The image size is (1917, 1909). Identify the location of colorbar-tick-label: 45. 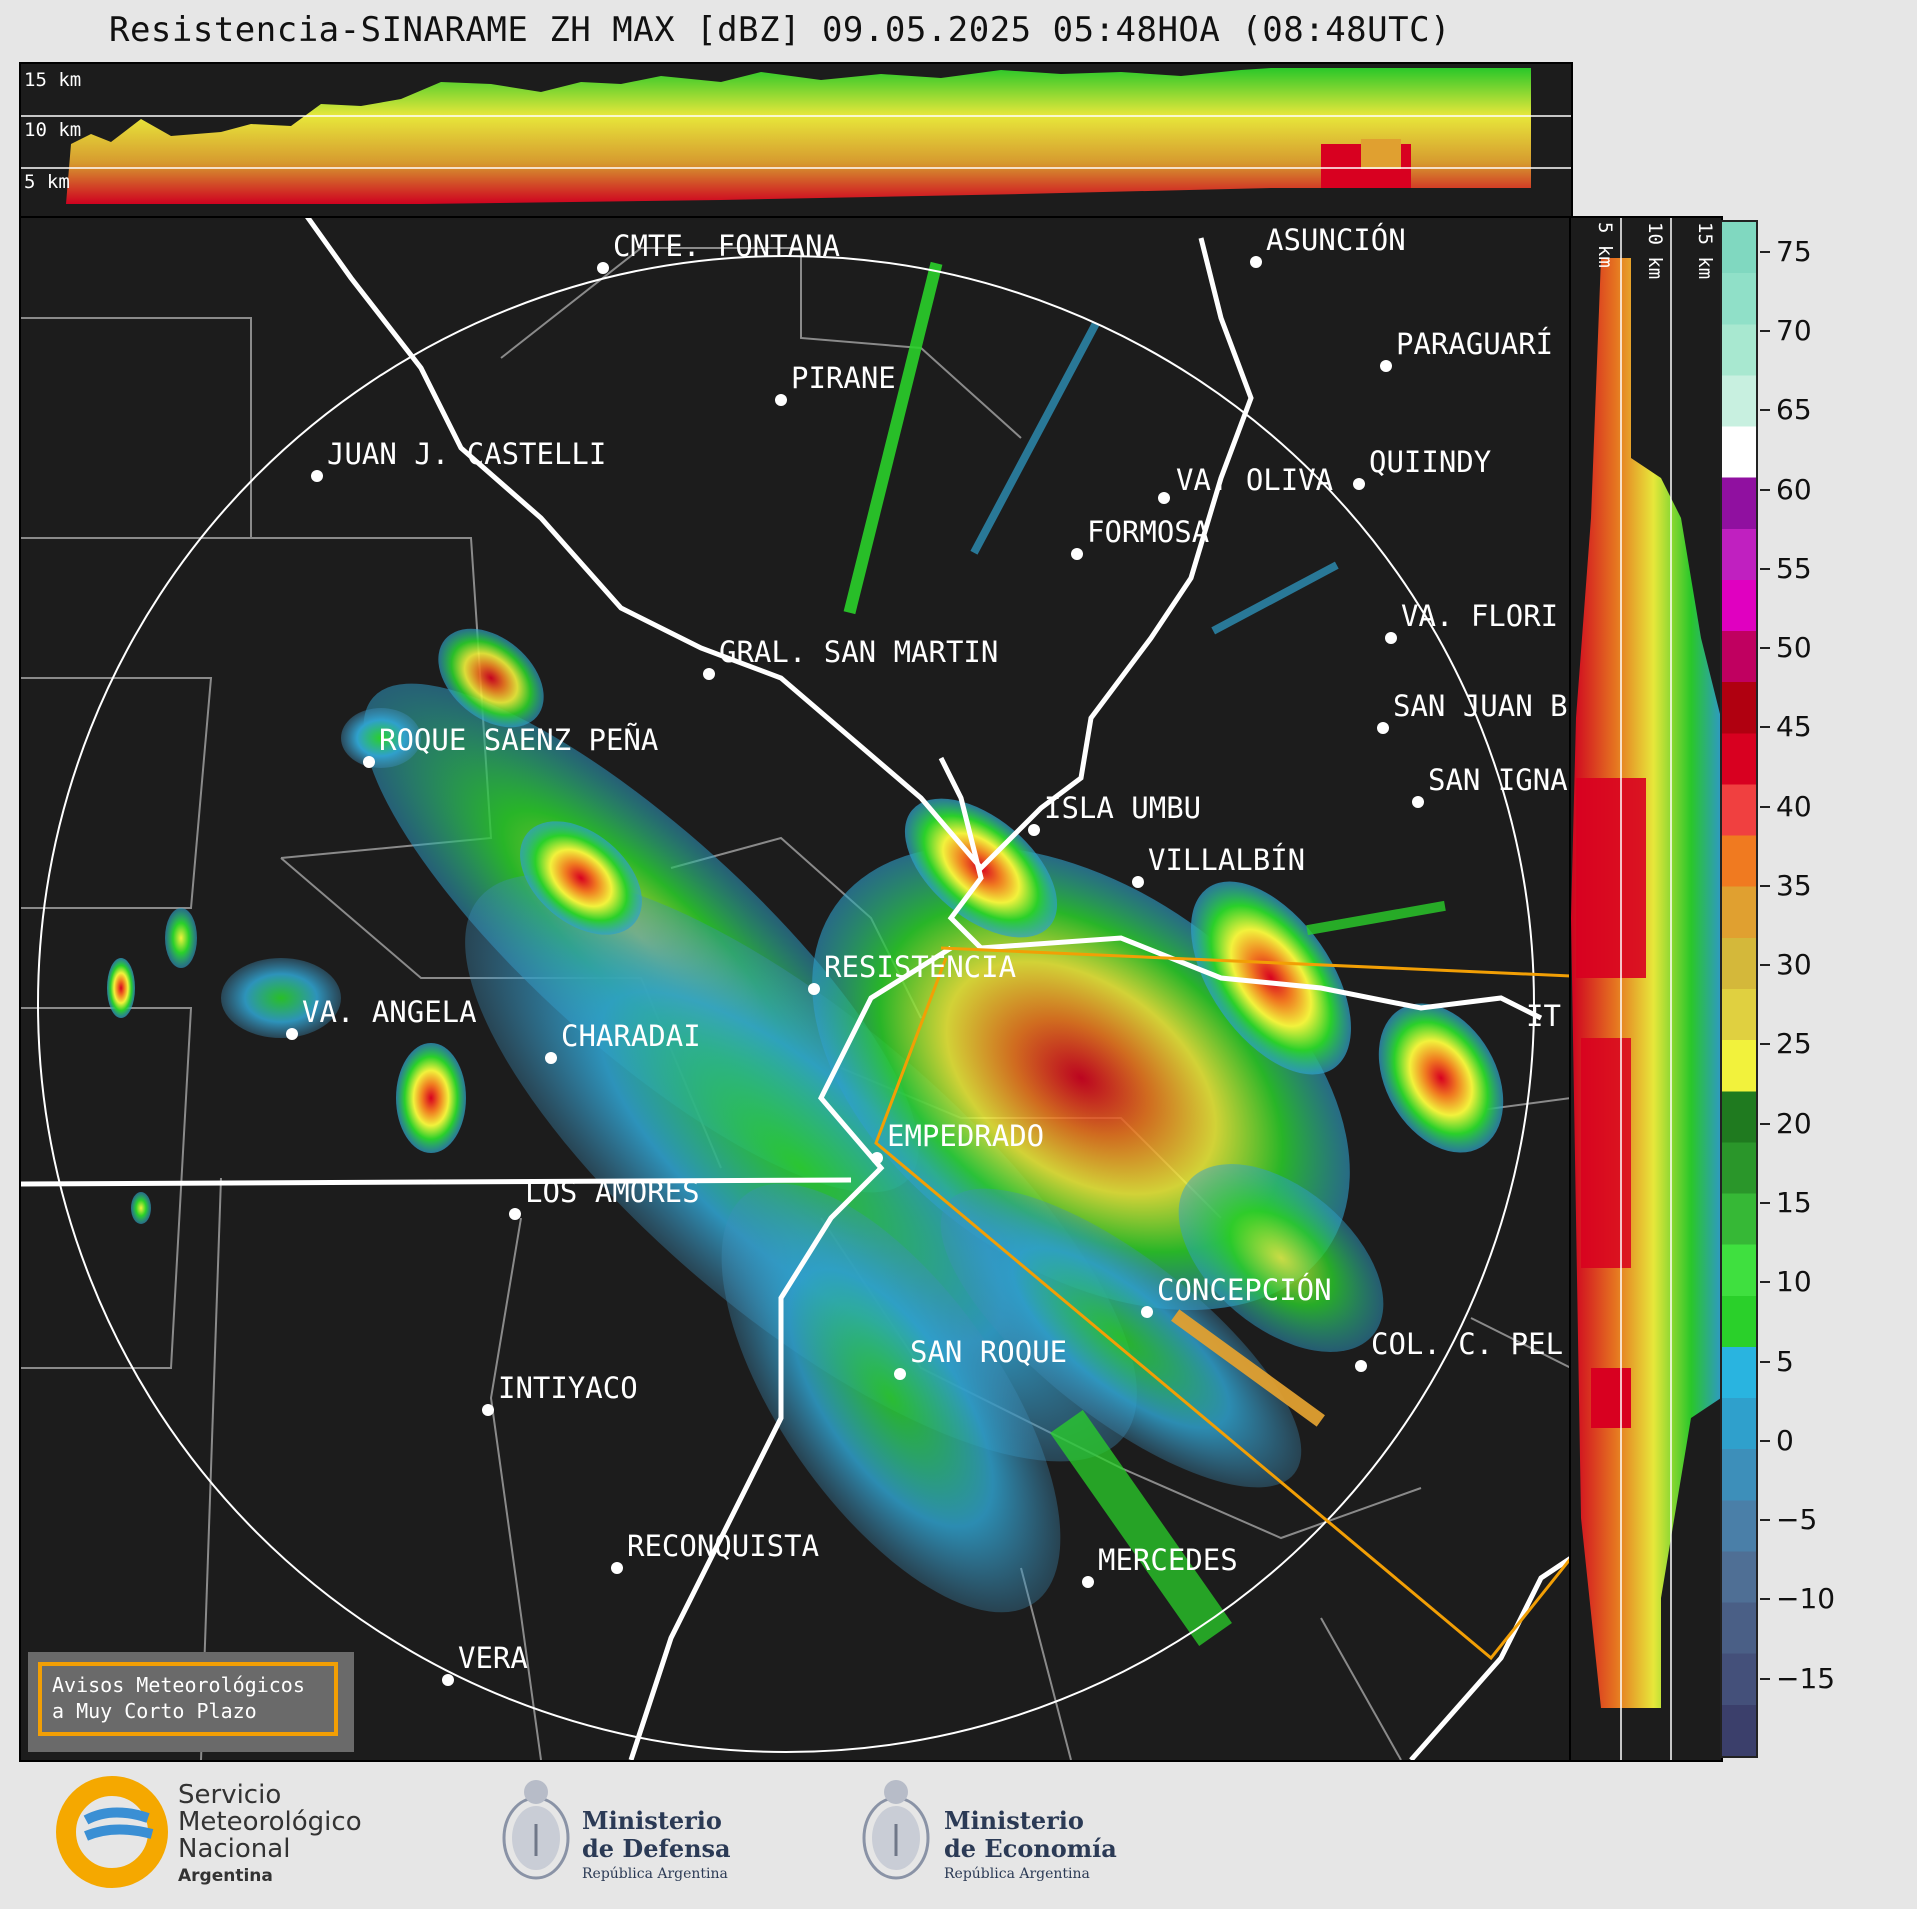
(1794, 727).